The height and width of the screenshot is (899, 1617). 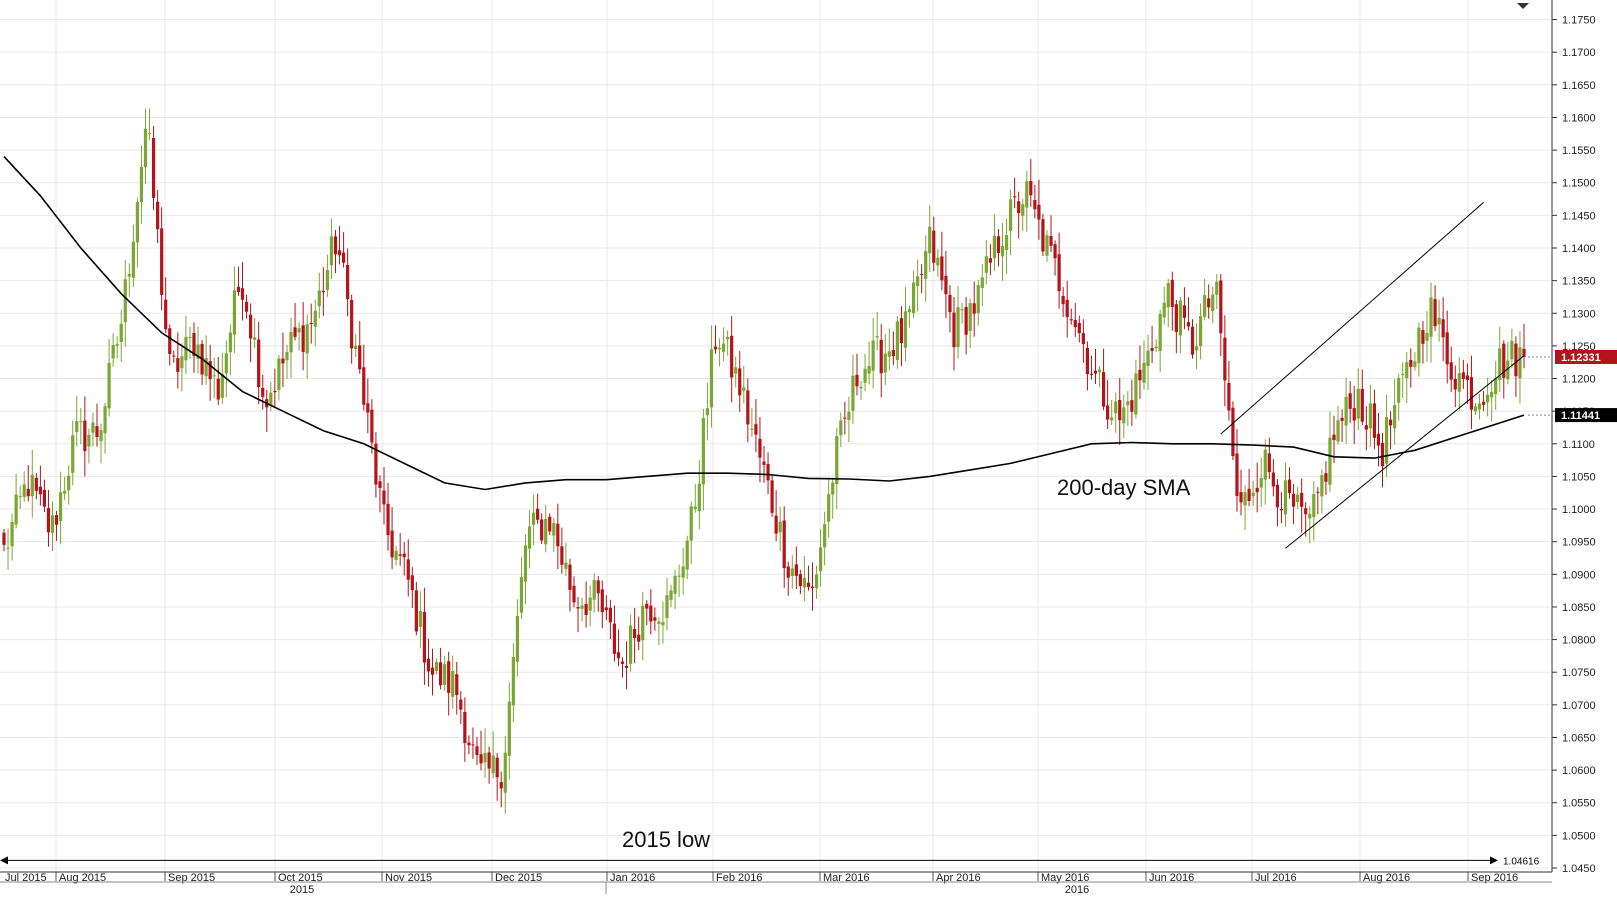 I want to click on month-label: Jul 2015, so click(x=26, y=878).